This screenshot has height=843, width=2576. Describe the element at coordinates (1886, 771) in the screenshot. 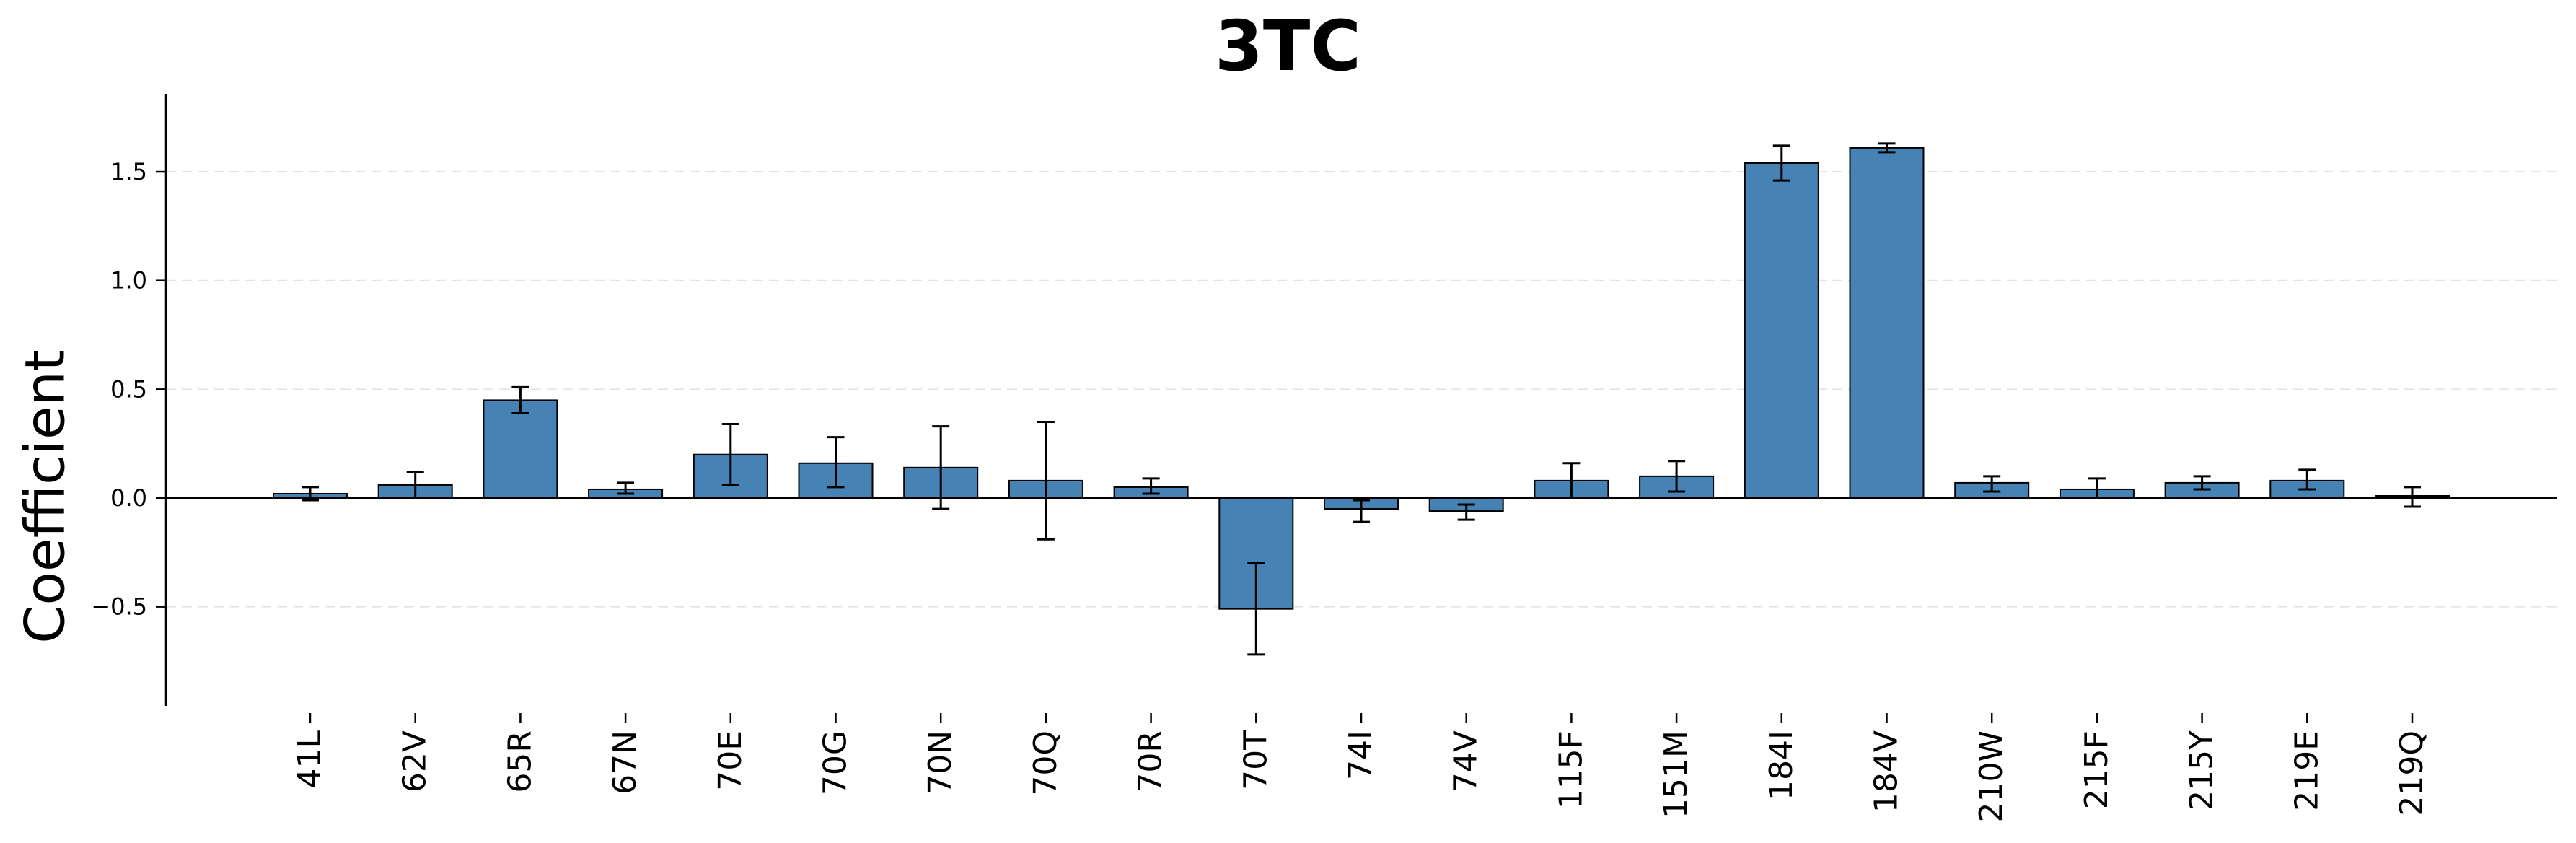

I see `x-tick-label: 184V` at that location.